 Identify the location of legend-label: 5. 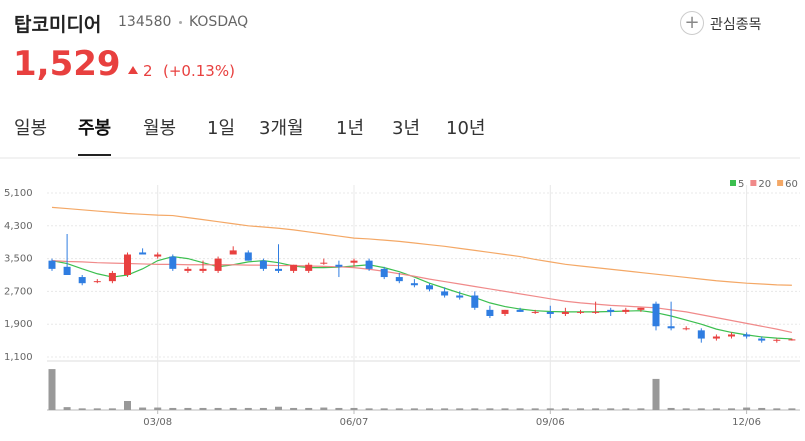
(741, 184).